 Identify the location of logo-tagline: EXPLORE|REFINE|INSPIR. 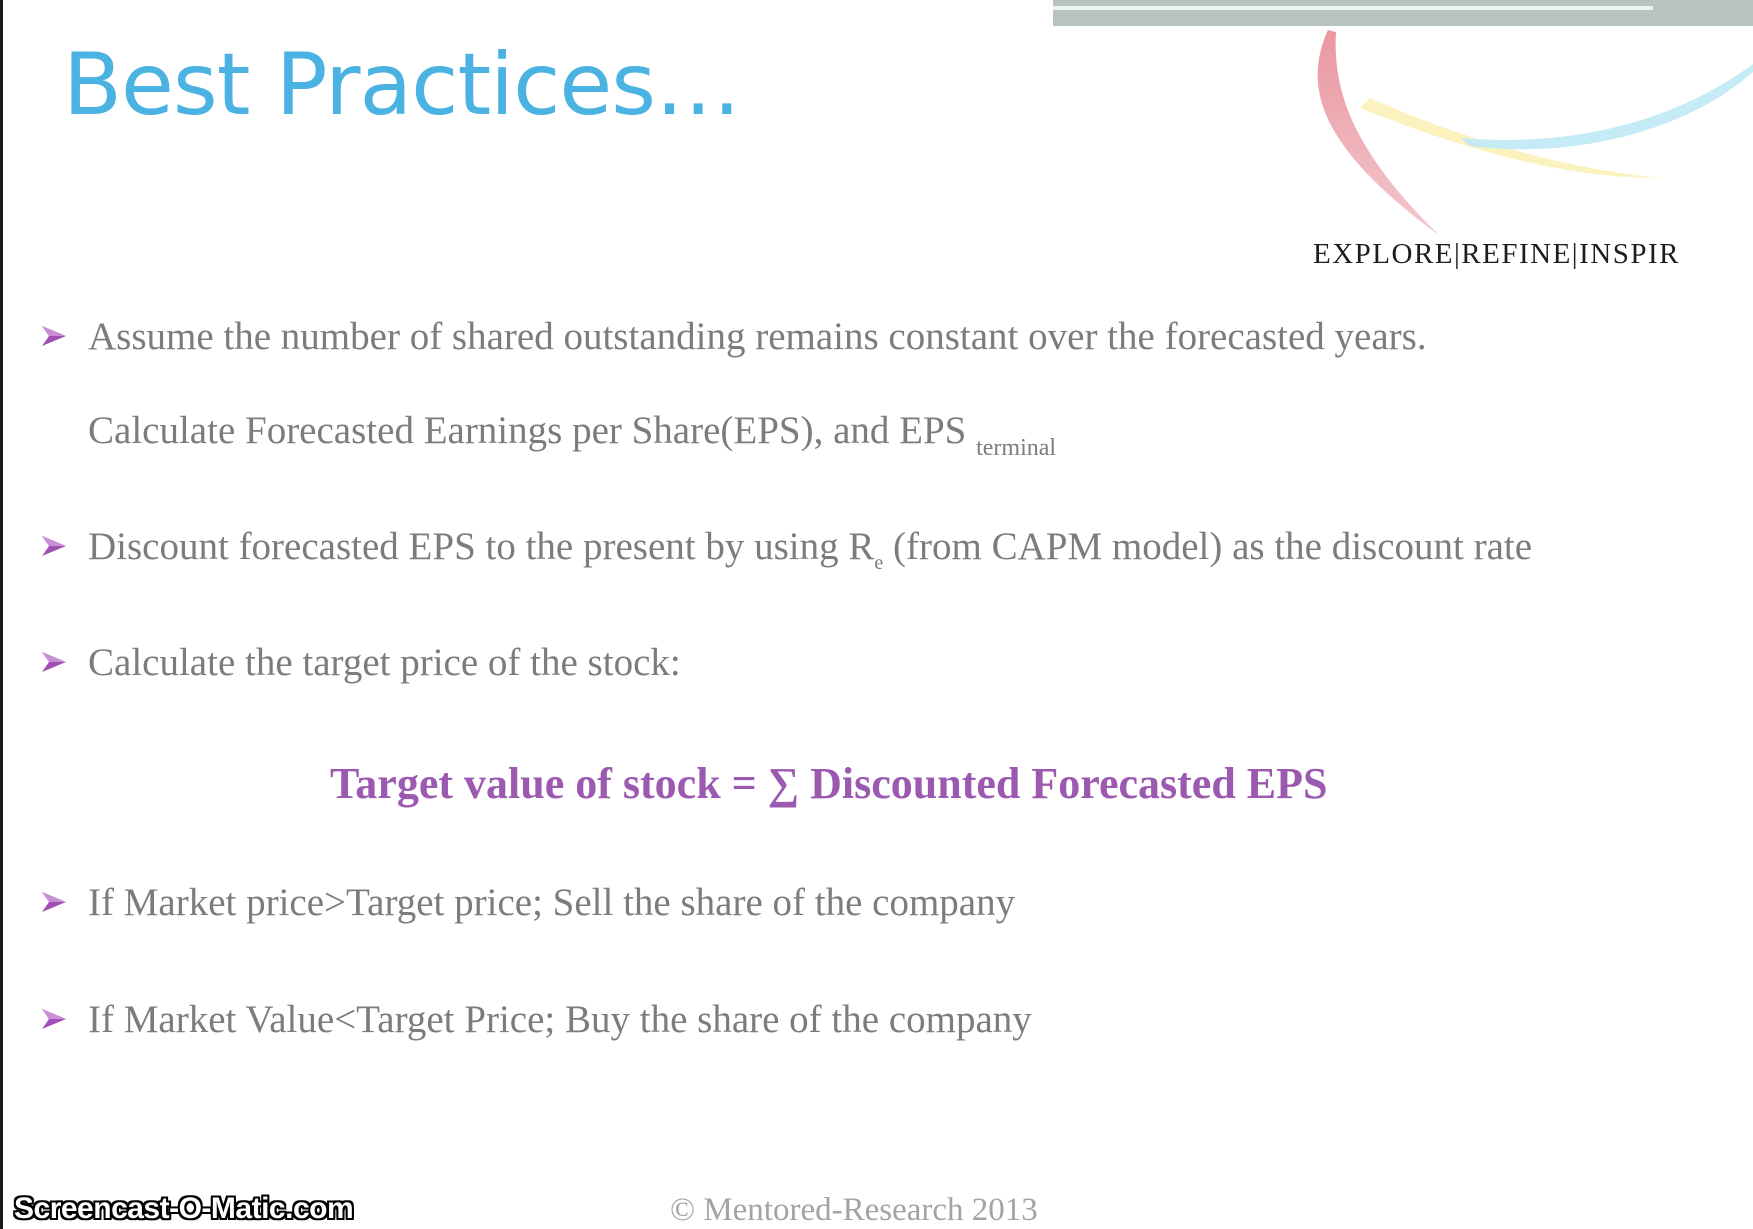
(1496, 254).